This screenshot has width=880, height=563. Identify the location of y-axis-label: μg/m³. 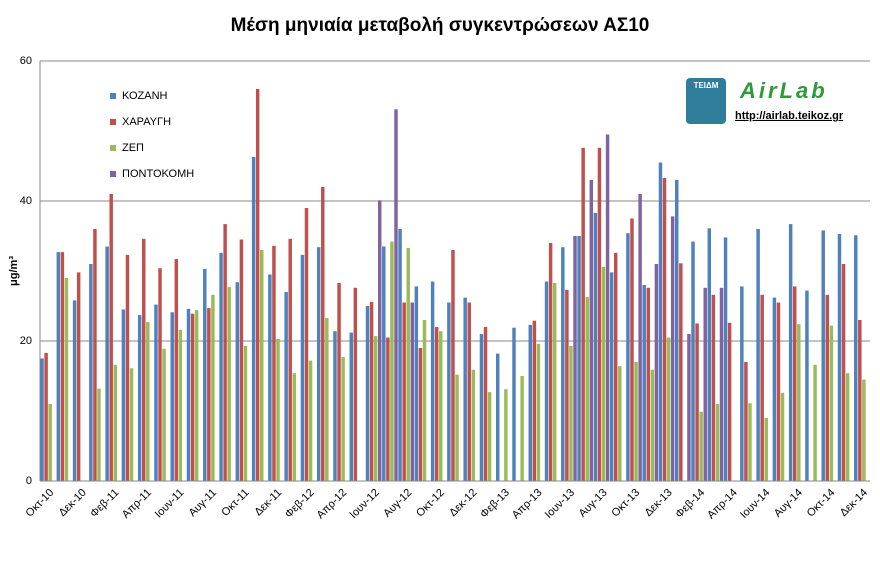
(14, 271).